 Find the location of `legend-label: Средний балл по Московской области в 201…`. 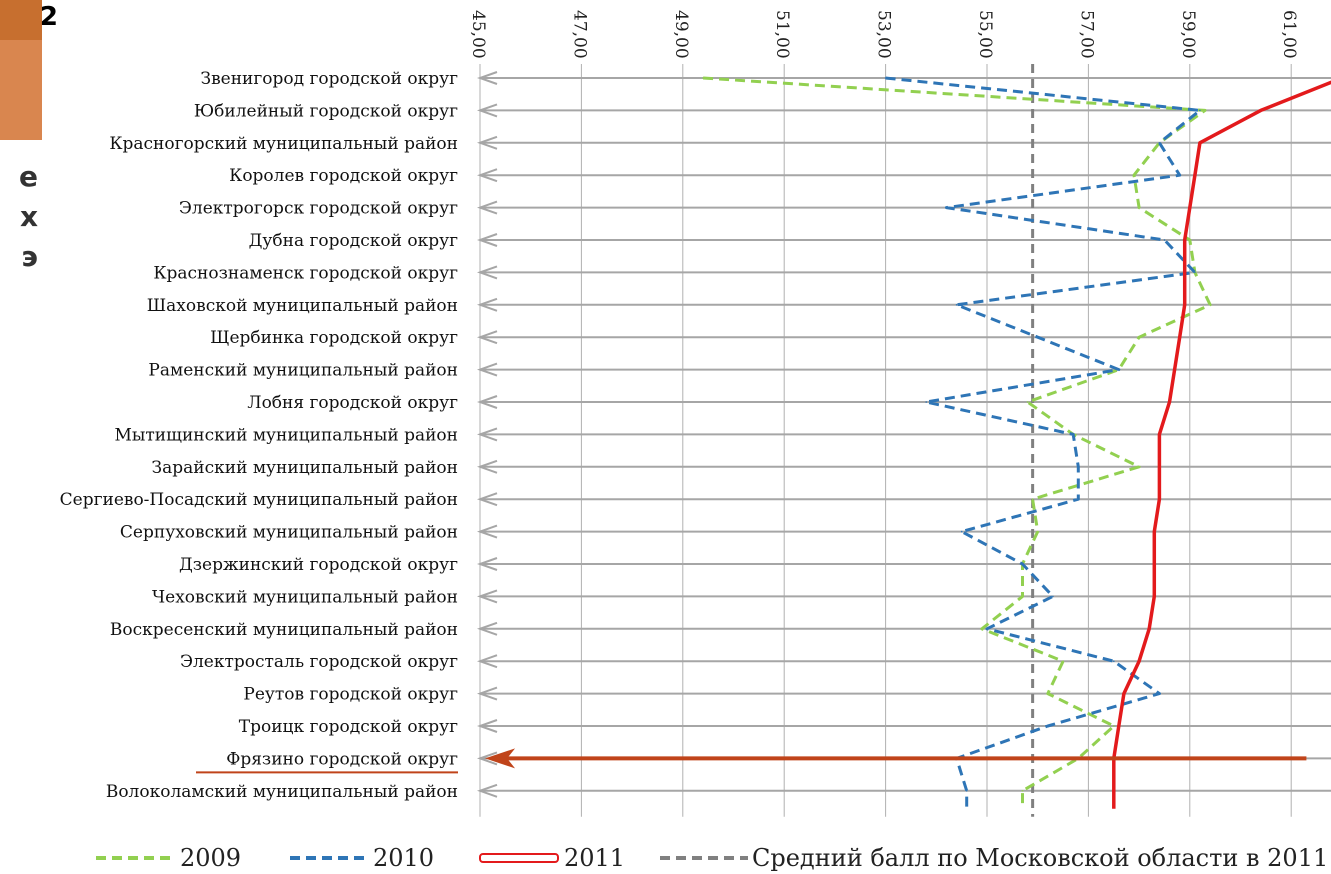

legend-label: Средний балл по Московской области в 201… is located at coordinates (1041, 858).